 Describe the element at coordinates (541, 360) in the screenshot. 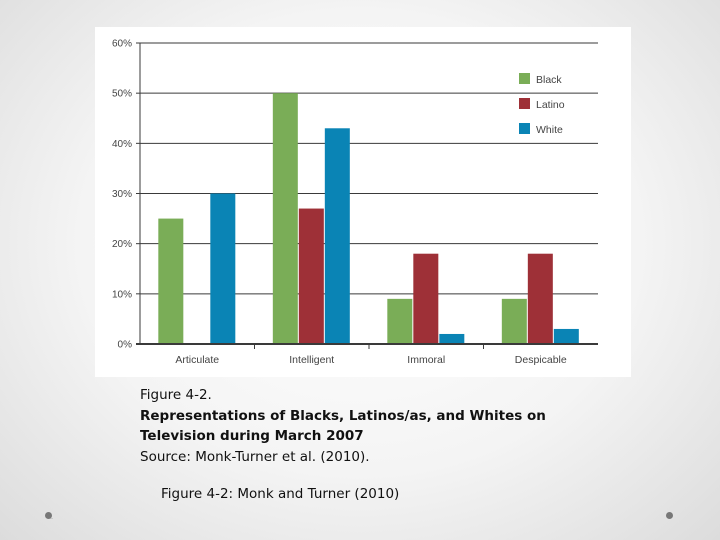

I see `x-category-label: Despicable` at that location.